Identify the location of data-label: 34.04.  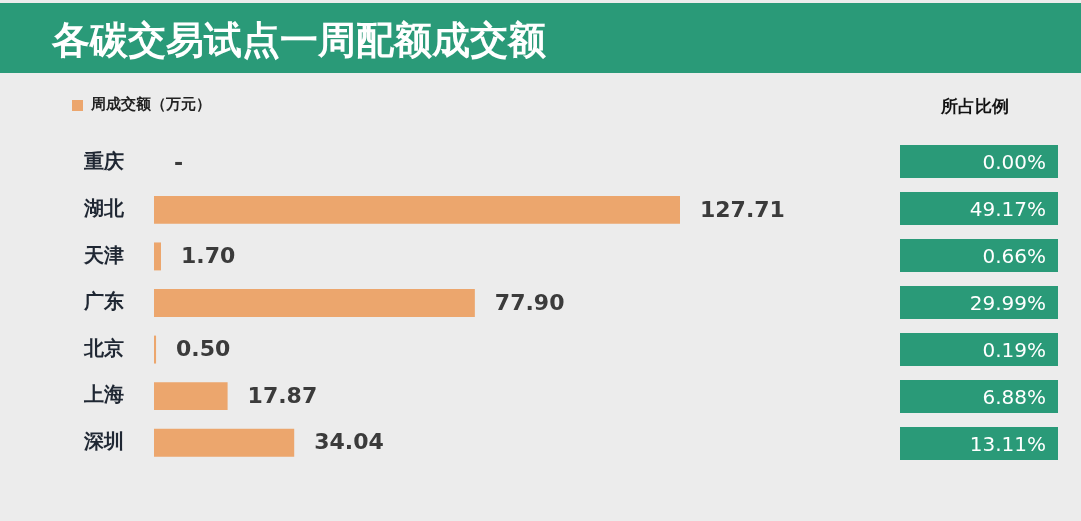
(349, 442).